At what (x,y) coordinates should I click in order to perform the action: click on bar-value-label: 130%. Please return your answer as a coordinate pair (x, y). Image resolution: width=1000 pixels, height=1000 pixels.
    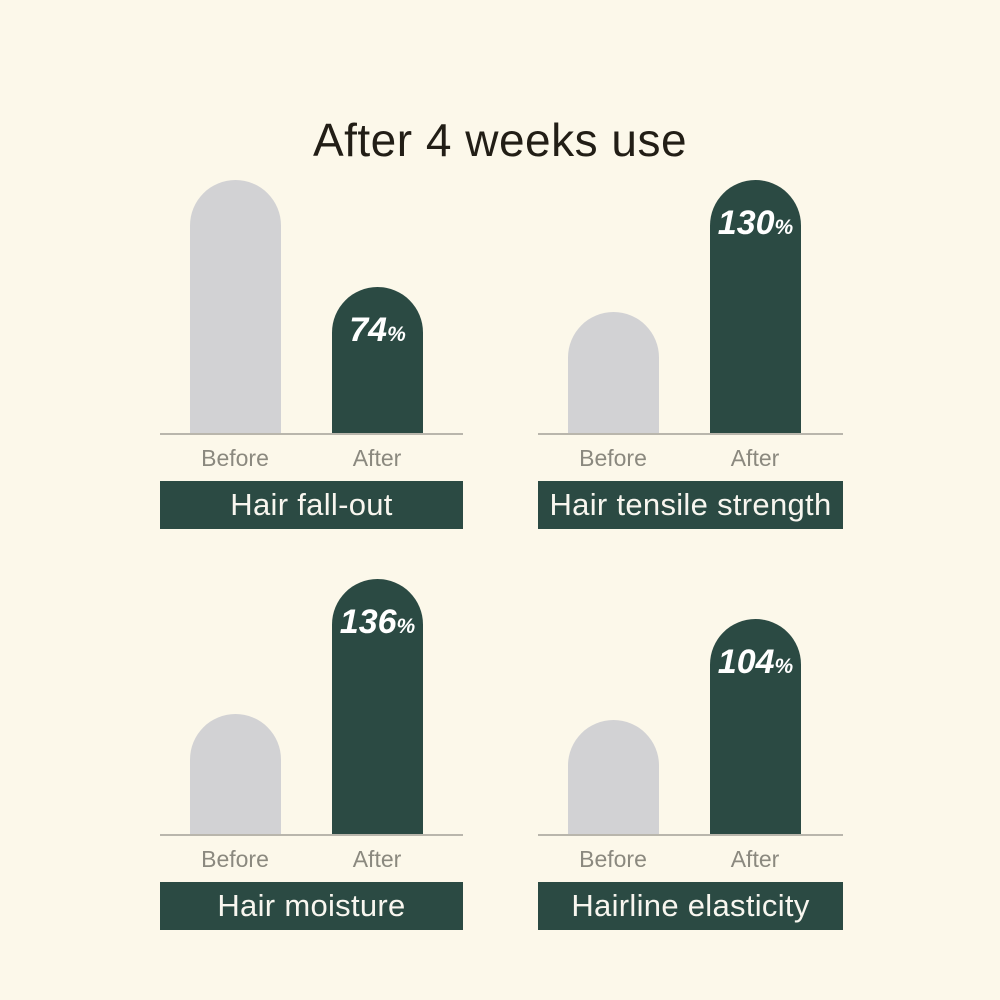
    Looking at the image, I should click on (755, 211).